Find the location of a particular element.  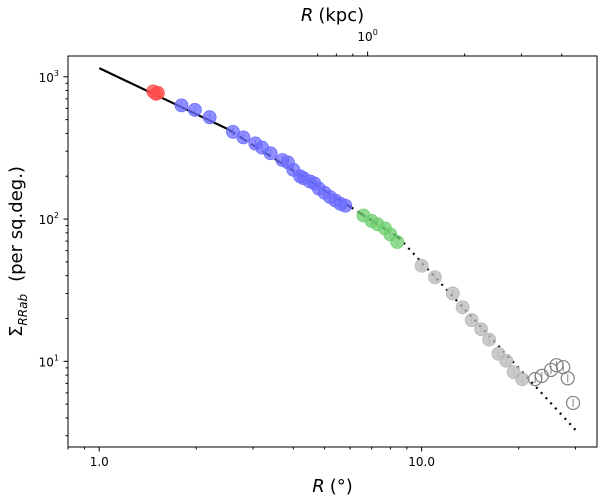

fit-line-dotted is located at coordinates (487, 333).